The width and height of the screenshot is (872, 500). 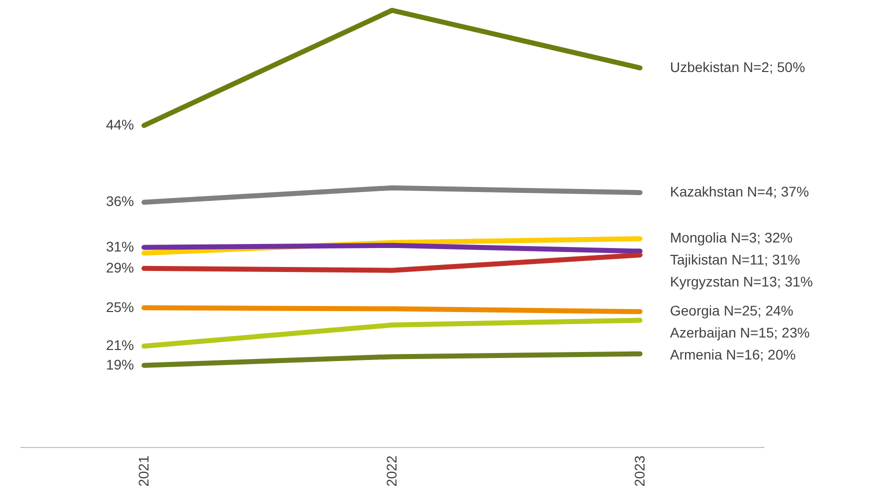 I want to click on x-tick-label: 2022, so click(x=392, y=471).